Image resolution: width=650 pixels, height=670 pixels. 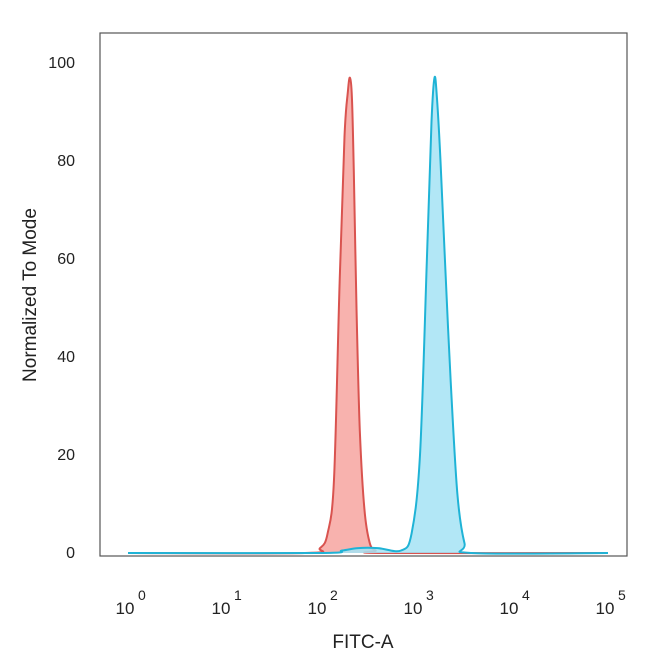 What do you see at coordinates (334, 595) in the screenshot?
I see `x-tick-exponent: 2` at bounding box center [334, 595].